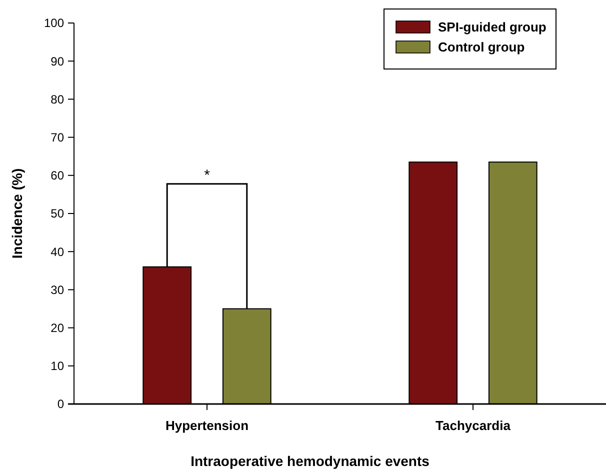  I want to click on y-tick-label: 70, so click(57, 137).